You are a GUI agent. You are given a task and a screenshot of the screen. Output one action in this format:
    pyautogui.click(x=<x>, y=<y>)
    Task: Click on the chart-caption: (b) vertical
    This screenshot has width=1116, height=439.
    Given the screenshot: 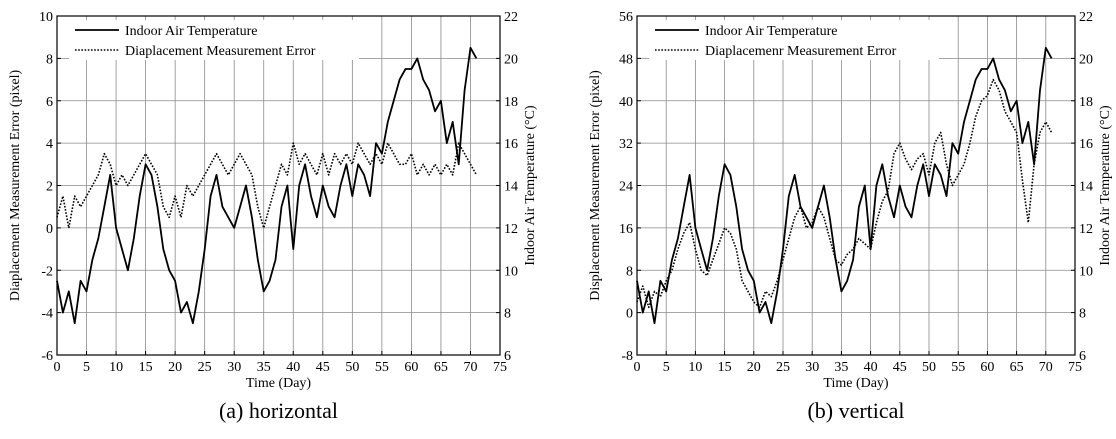 What is the action you would take?
    pyautogui.click(x=855, y=410)
    